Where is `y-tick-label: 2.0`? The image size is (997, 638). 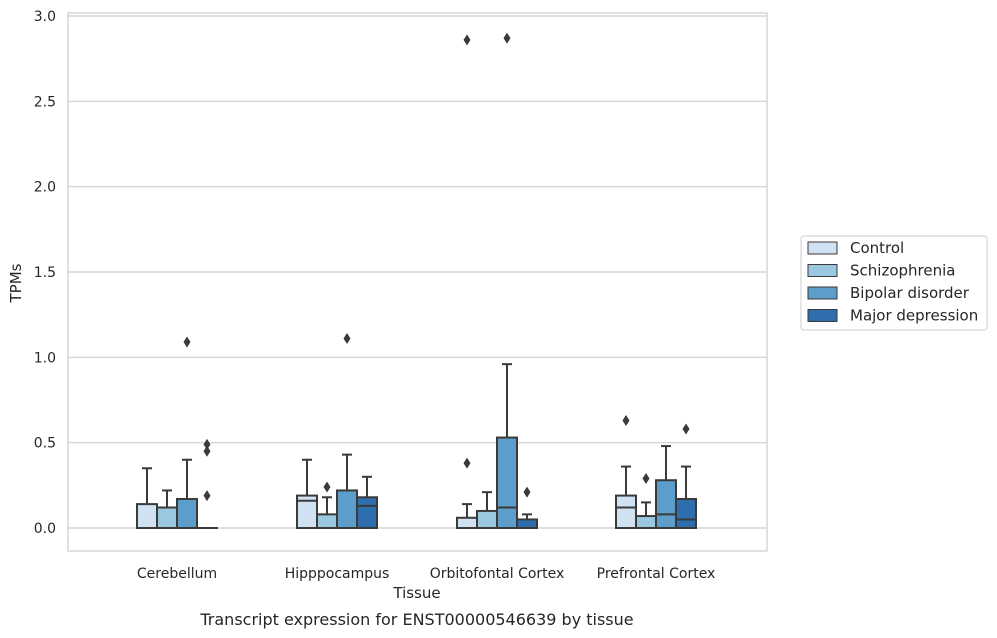 y-tick-label: 2.0 is located at coordinates (45, 188).